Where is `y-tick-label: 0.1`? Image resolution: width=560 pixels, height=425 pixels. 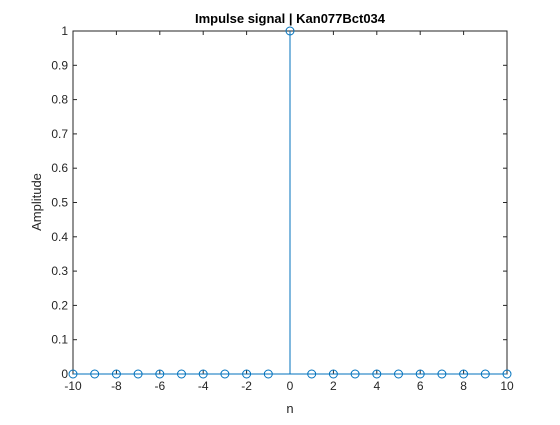 y-tick-label: 0.1 is located at coordinates (59, 340).